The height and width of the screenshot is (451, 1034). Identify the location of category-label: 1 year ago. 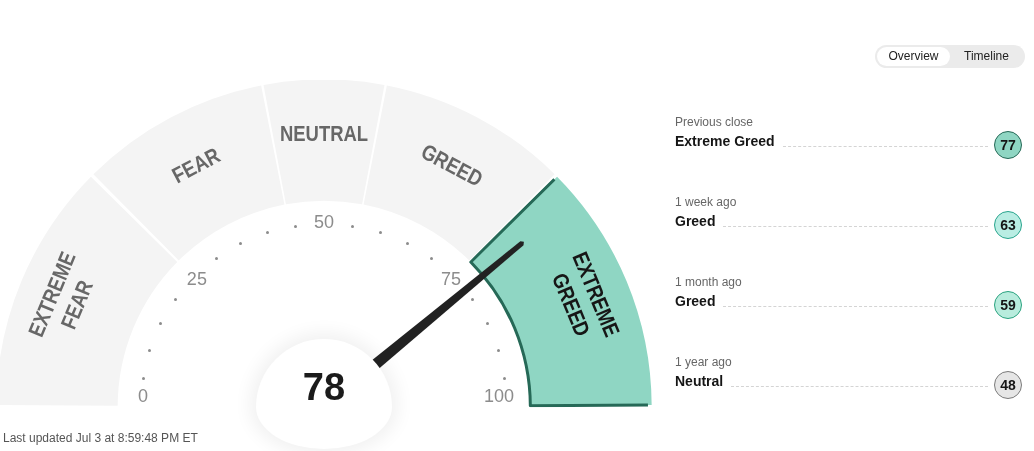
(703, 362).